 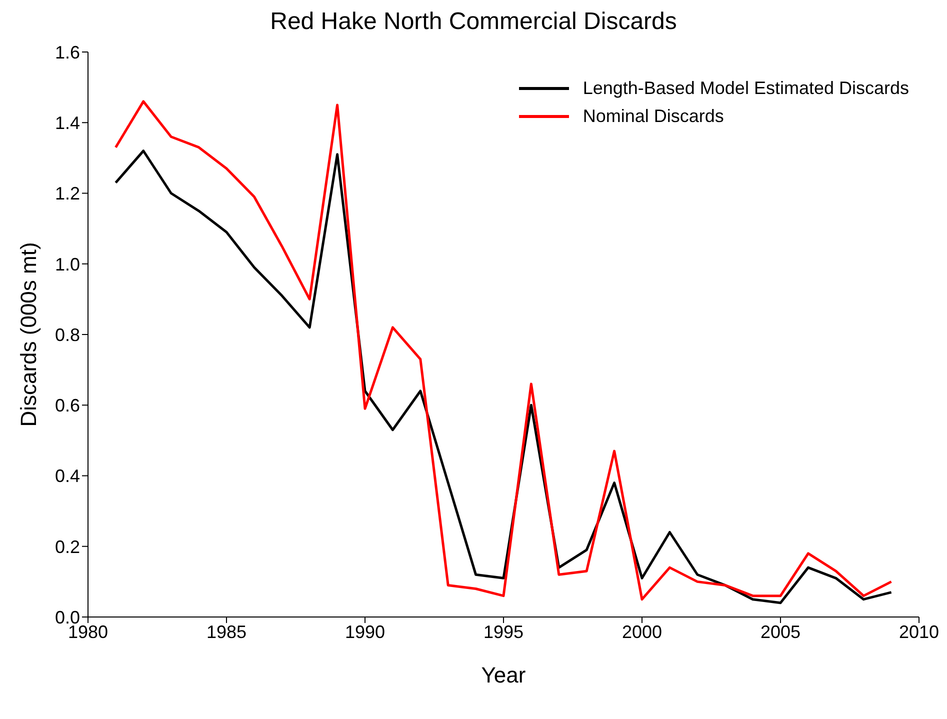 I want to click on y-tick-label: 1.4, so click(x=67, y=123).